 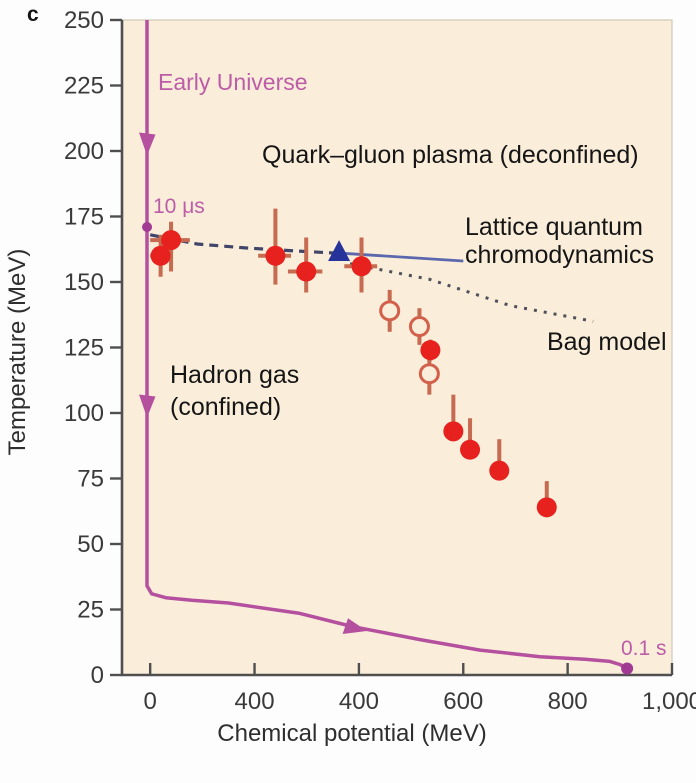 What do you see at coordinates (90, 610) in the screenshot?
I see `y-tick-label: 25` at bounding box center [90, 610].